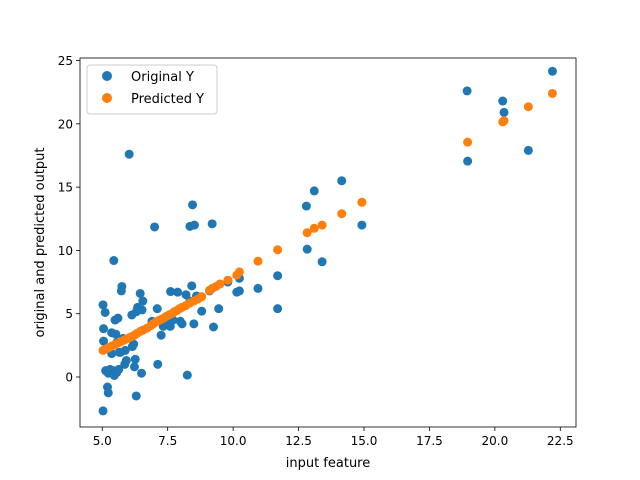 The width and height of the screenshot is (640, 480). Describe the element at coordinates (69, 377) in the screenshot. I see `y-tick-label: 0` at that location.